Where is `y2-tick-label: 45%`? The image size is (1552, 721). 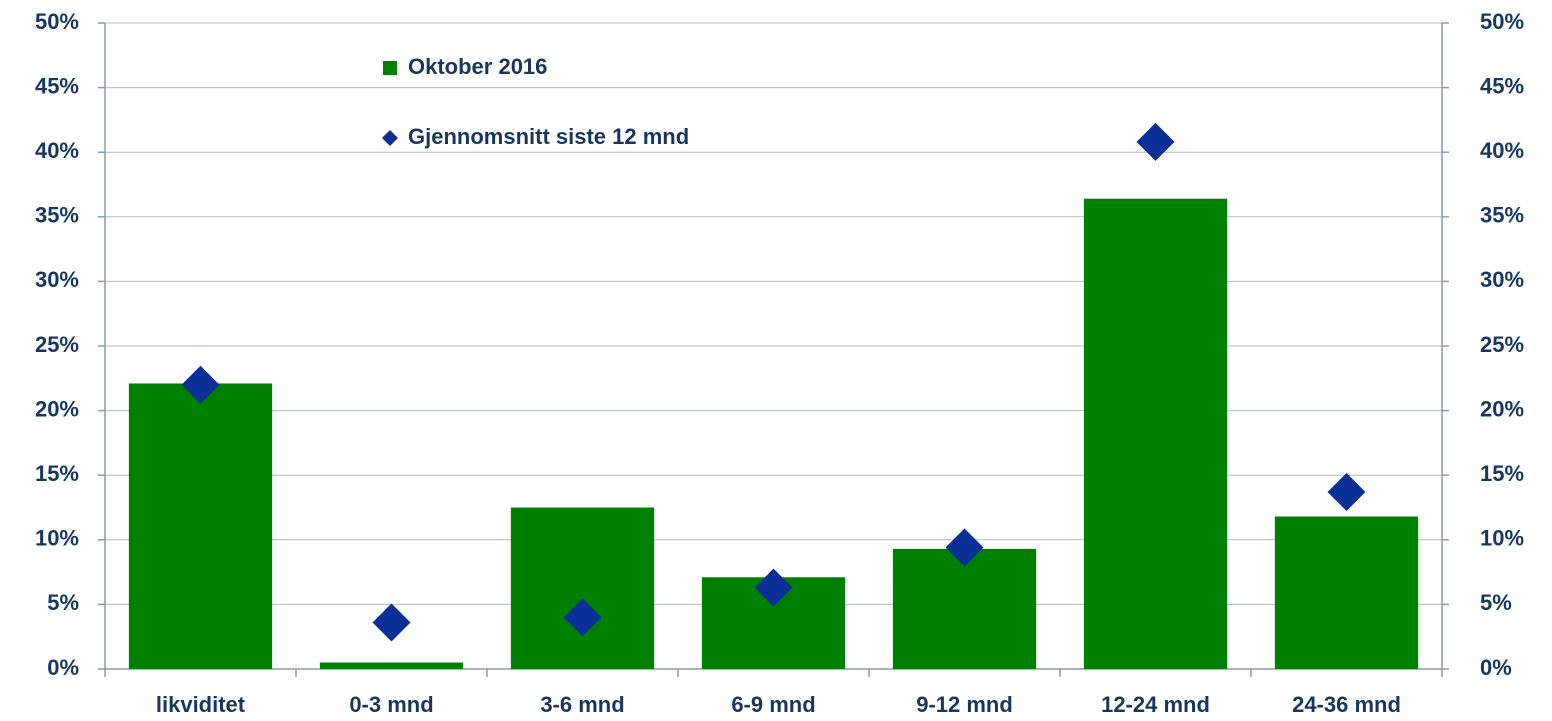
y2-tick-label: 45% is located at coordinates (1502, 85).